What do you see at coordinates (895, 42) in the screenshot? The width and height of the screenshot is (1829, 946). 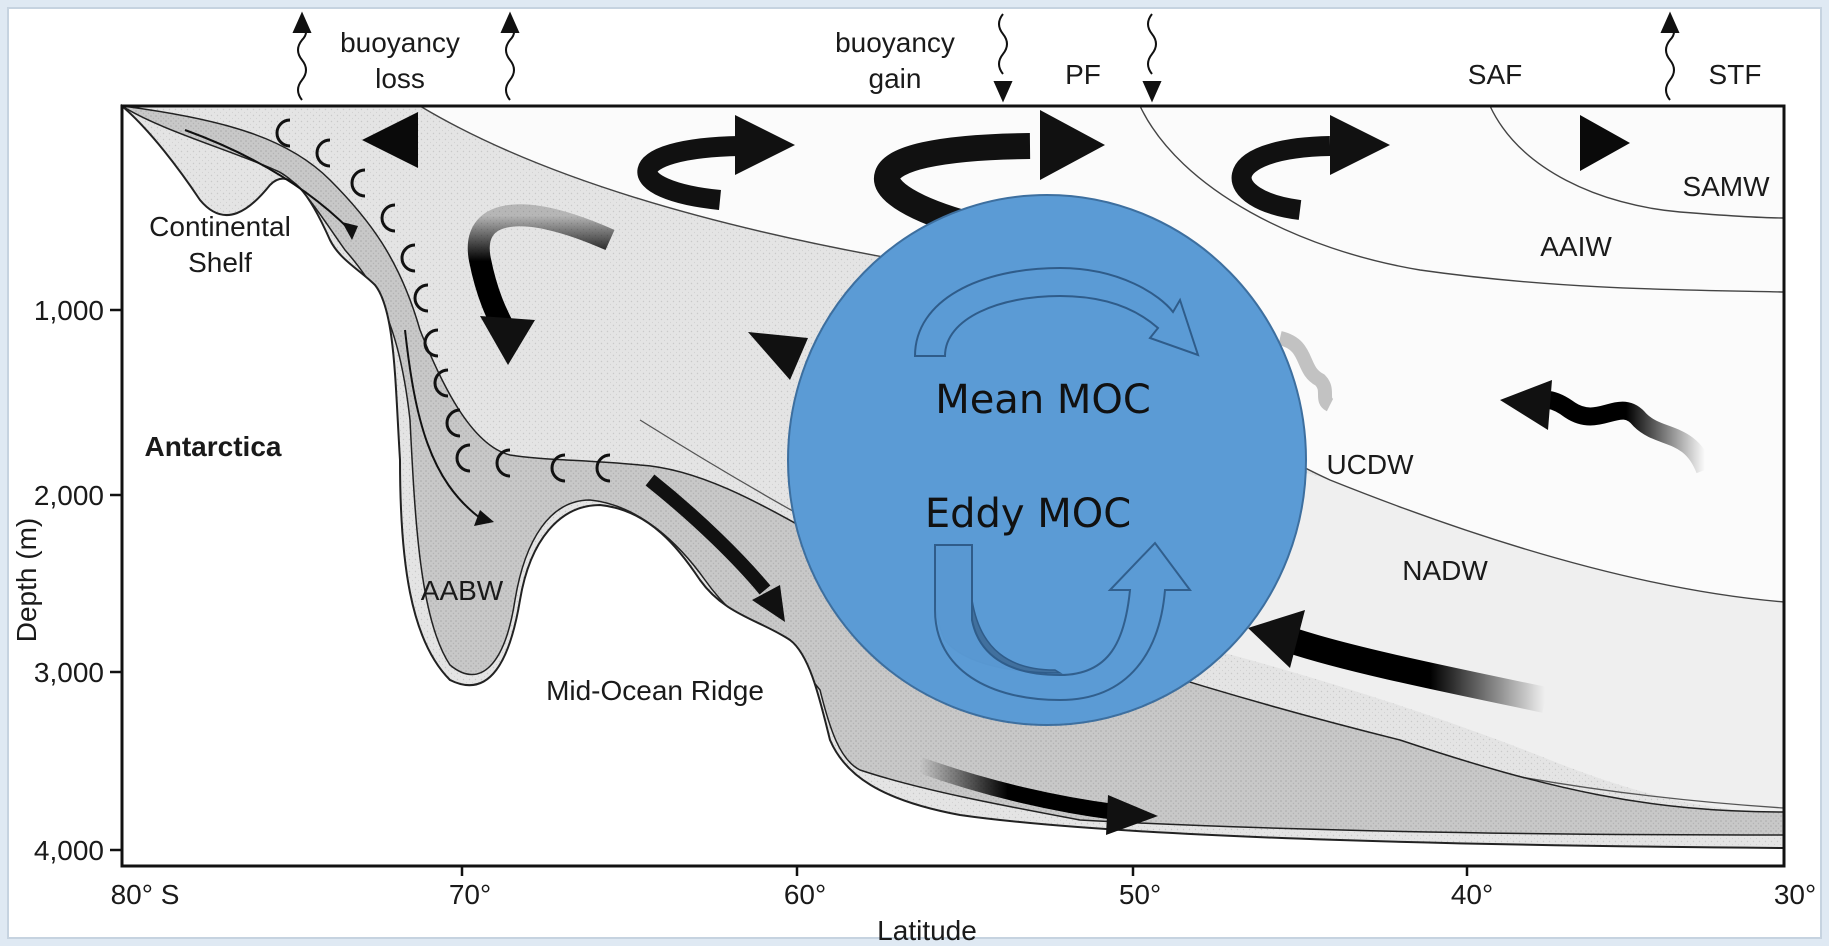 I see `buoyancy-gain-label-line1: buoyancy` at bounding box center [895, 42].